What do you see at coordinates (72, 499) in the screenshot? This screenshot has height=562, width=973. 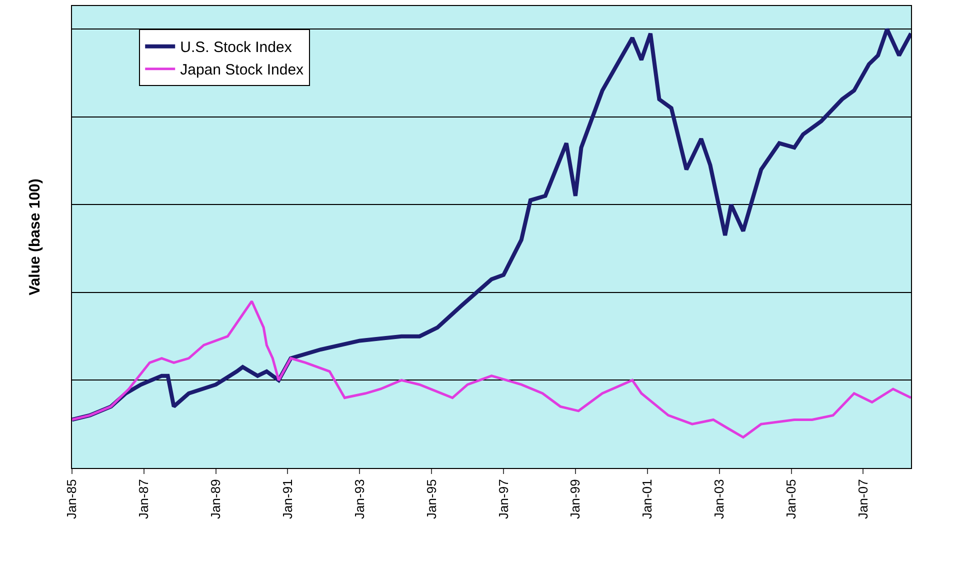 I see `x-tick-label: Jan-85` at bounding box center [72, 499].